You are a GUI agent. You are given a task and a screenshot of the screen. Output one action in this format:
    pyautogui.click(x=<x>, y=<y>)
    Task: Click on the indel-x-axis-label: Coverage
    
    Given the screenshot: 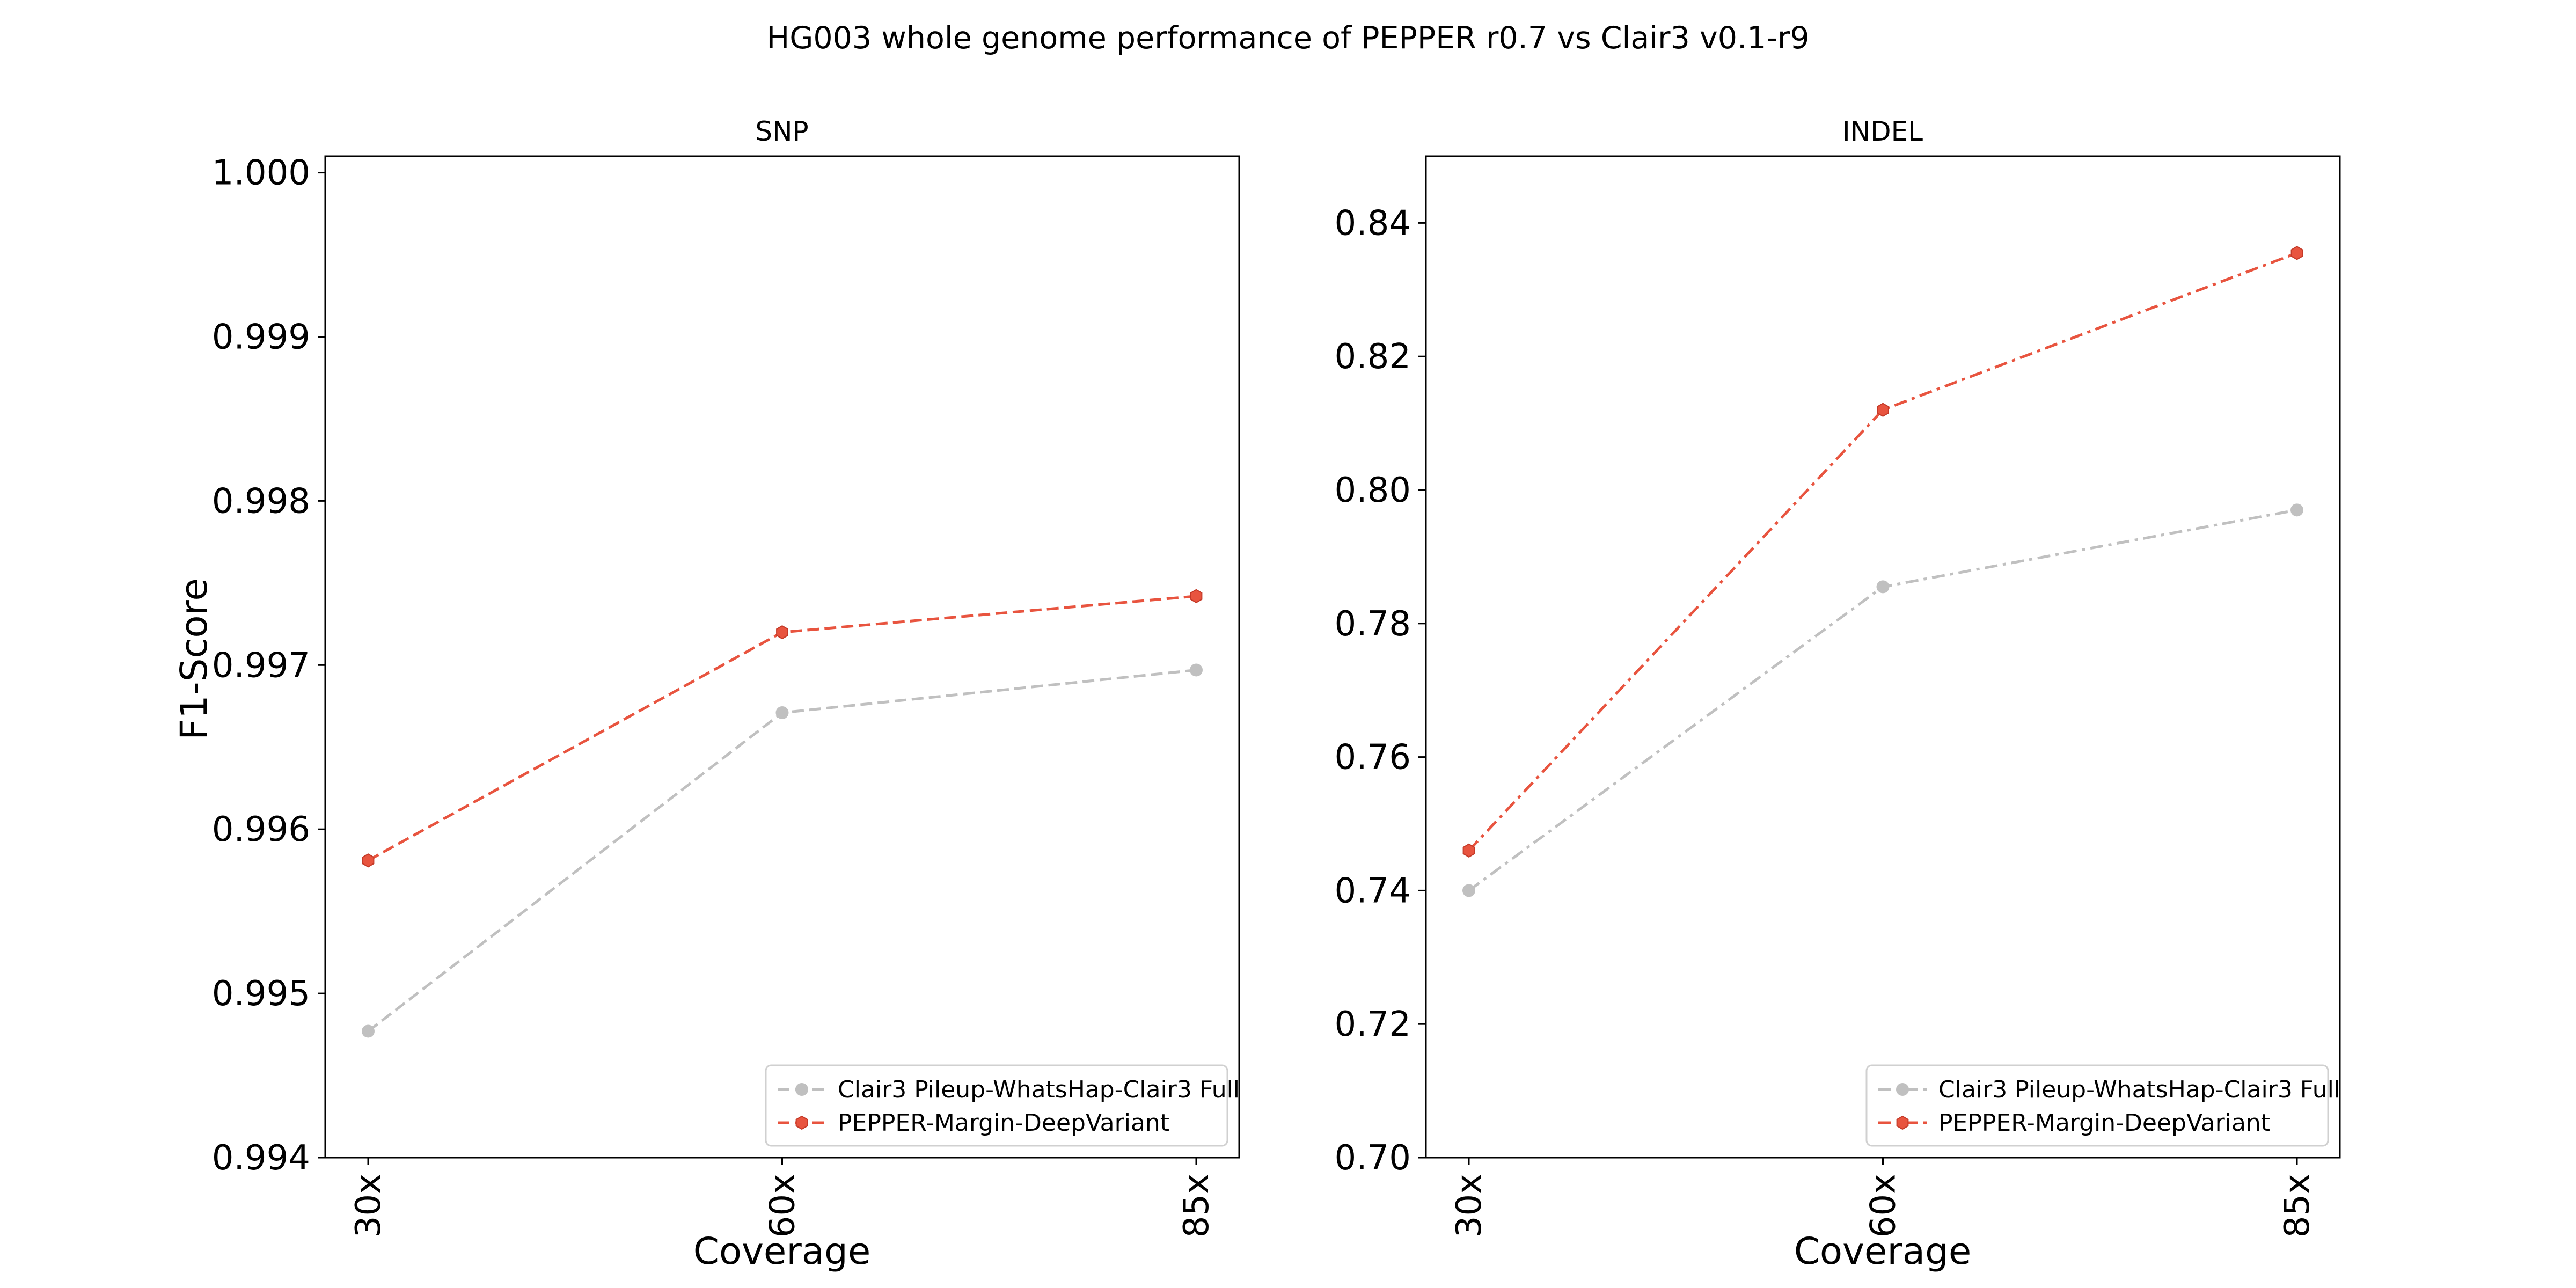 What is the action you would take?
    pyautogui.click(x=1883, y=1251)
    